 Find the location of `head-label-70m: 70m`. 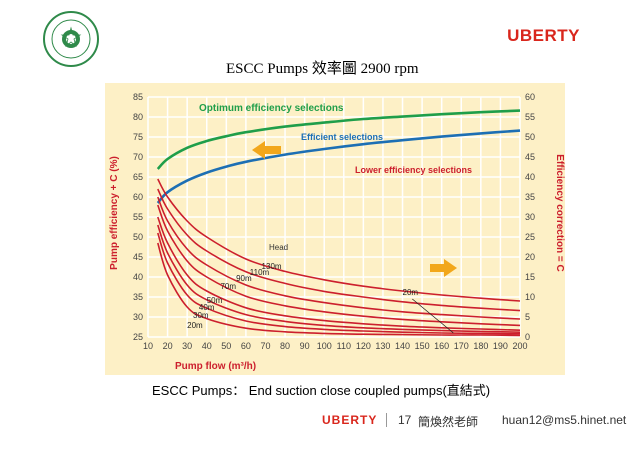

head-label-70m: 70m is located at coordinates (228, 286).